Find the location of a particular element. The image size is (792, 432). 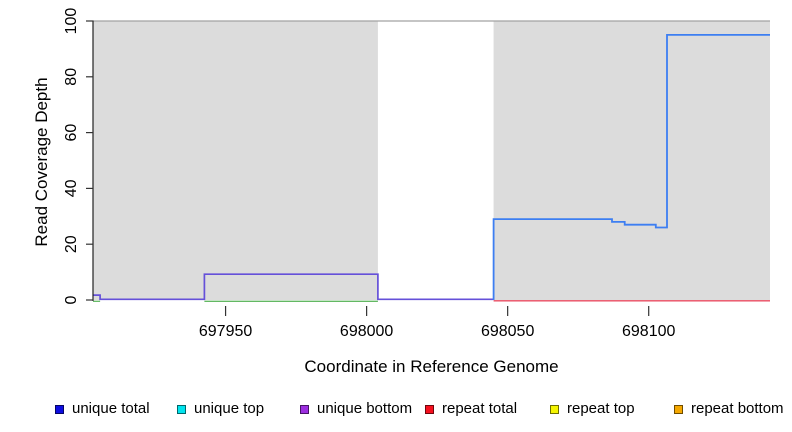

x-tick-label: 698000 is located at coordinates (366, 331).